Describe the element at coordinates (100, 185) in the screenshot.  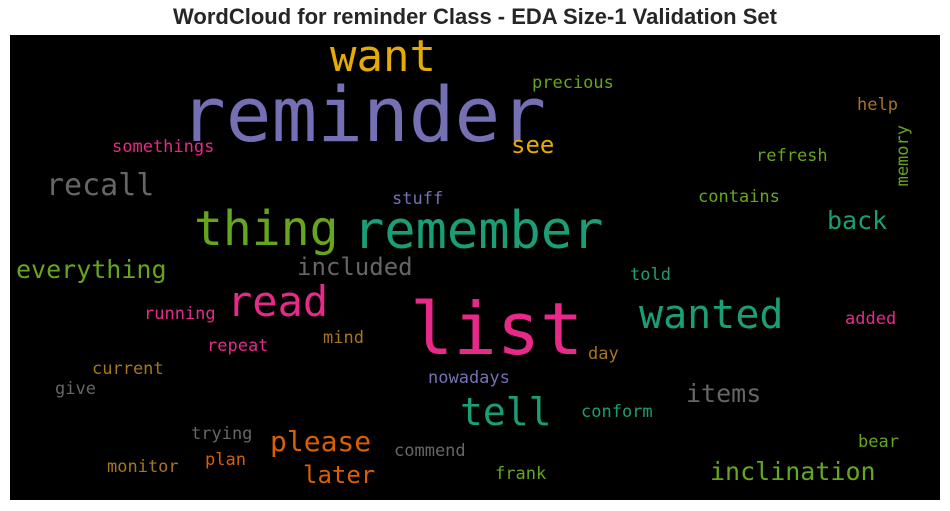
I see `word-recall: recall` at that location.